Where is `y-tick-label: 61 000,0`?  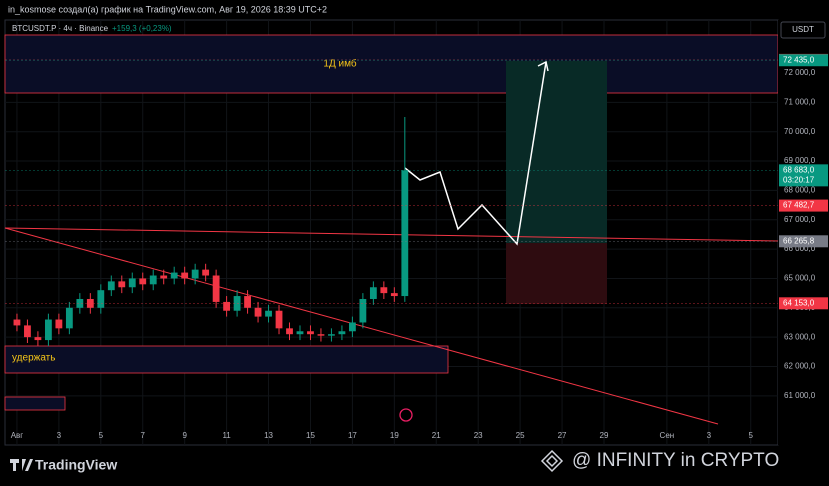
y-tick-label: 61 000,0 is located at coordinates (800, 395).